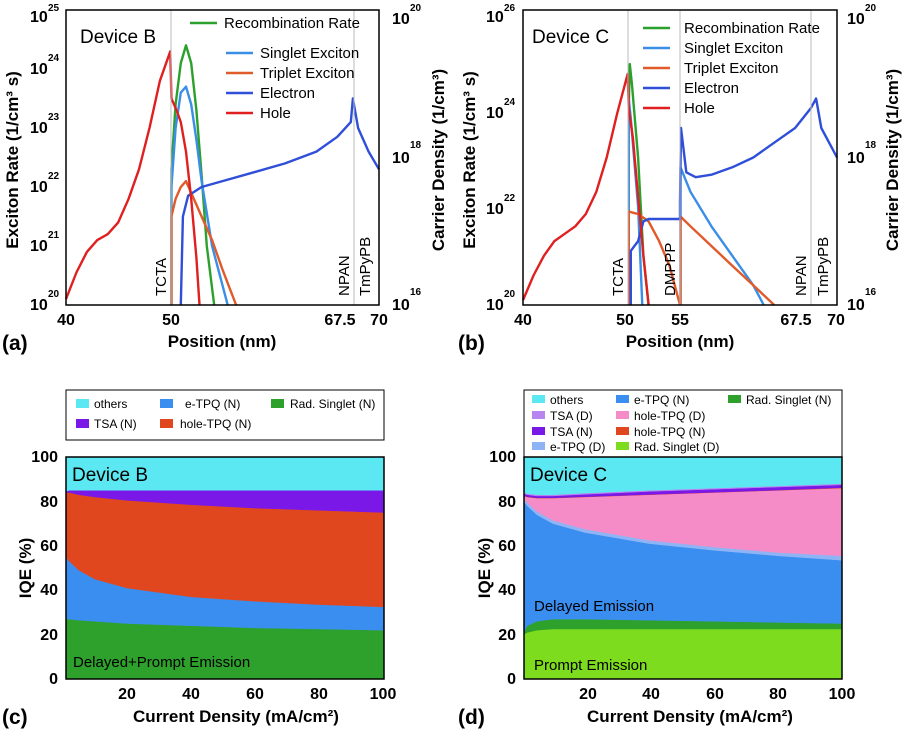  Describe the element at coordinates (236, 716) in the screenshot. I see `panel-c-xlabel: Current Density (mA/cm²)` at that location.